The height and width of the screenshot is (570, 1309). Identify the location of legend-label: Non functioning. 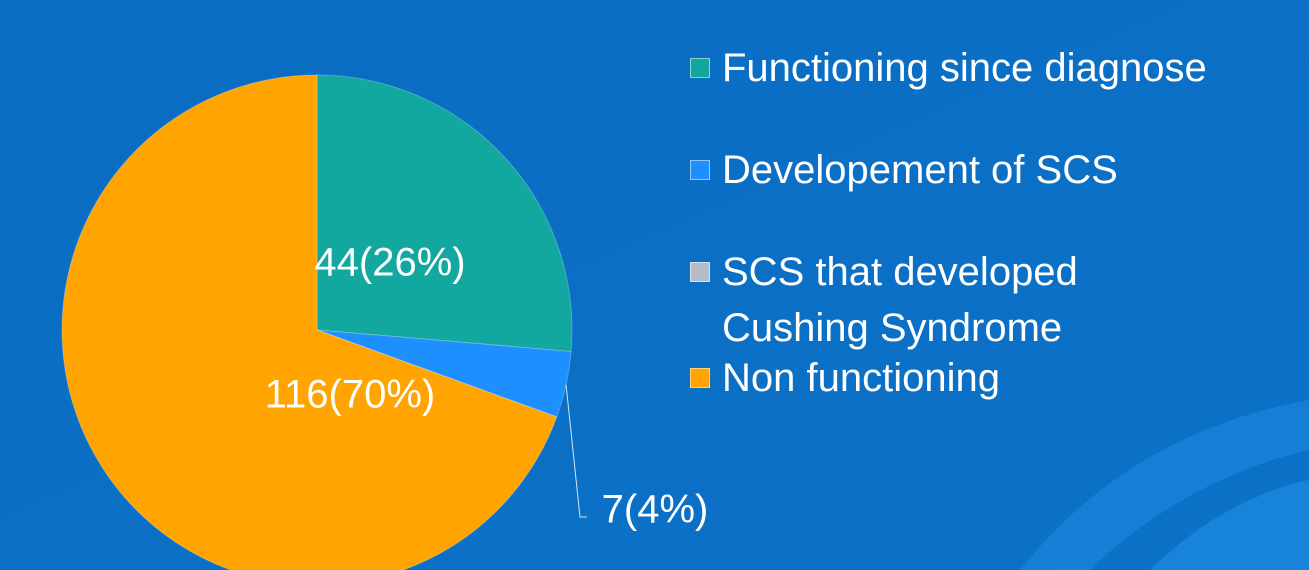
(861, 378).